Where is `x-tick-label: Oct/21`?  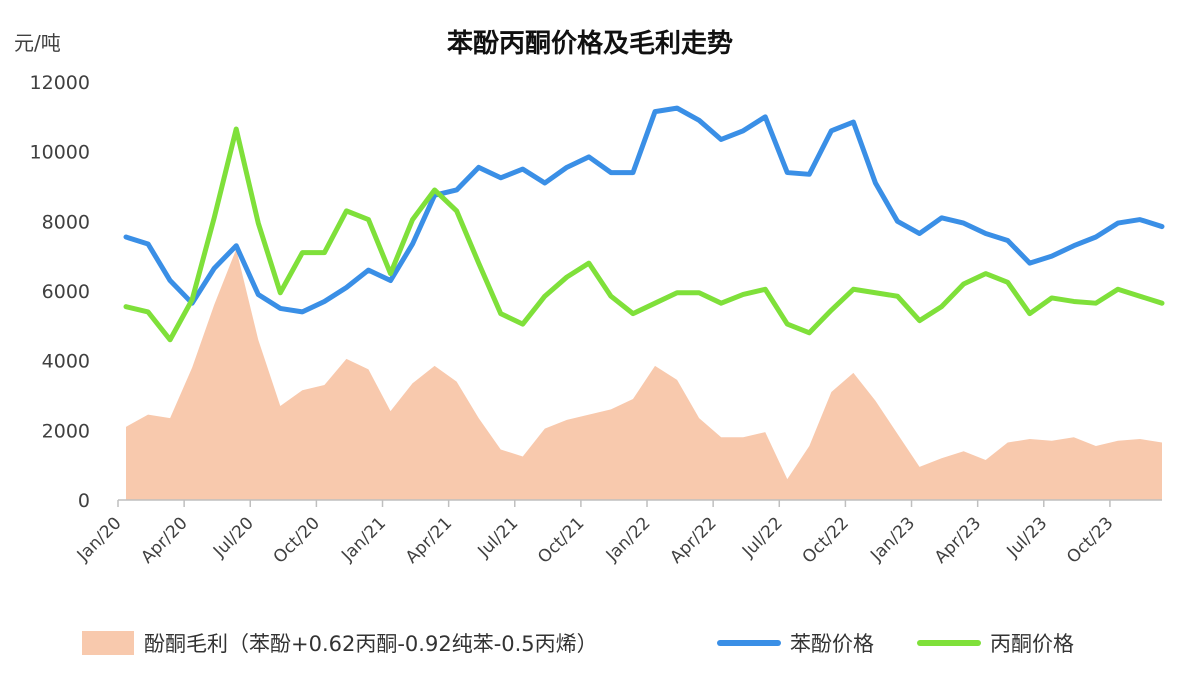
x-tick-label: Oct/21 is located at coordinates (561, 540).